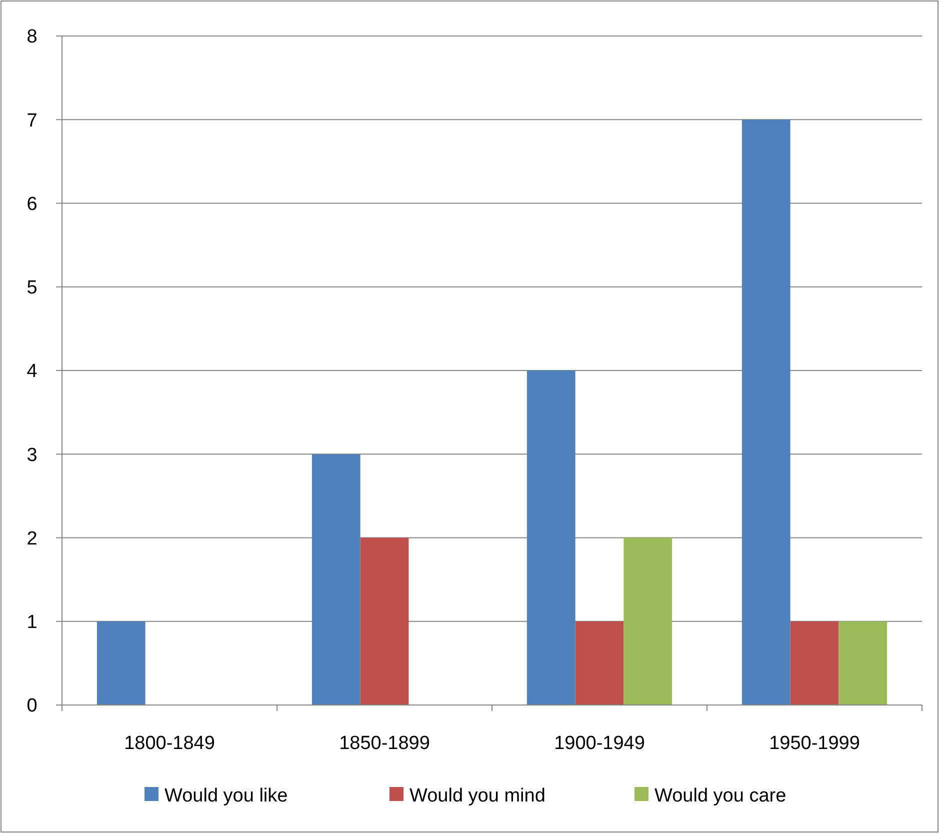 The width and height of the screenshot is (939, 833). I want to click on y-tick-label: 0, so click(32, 706).